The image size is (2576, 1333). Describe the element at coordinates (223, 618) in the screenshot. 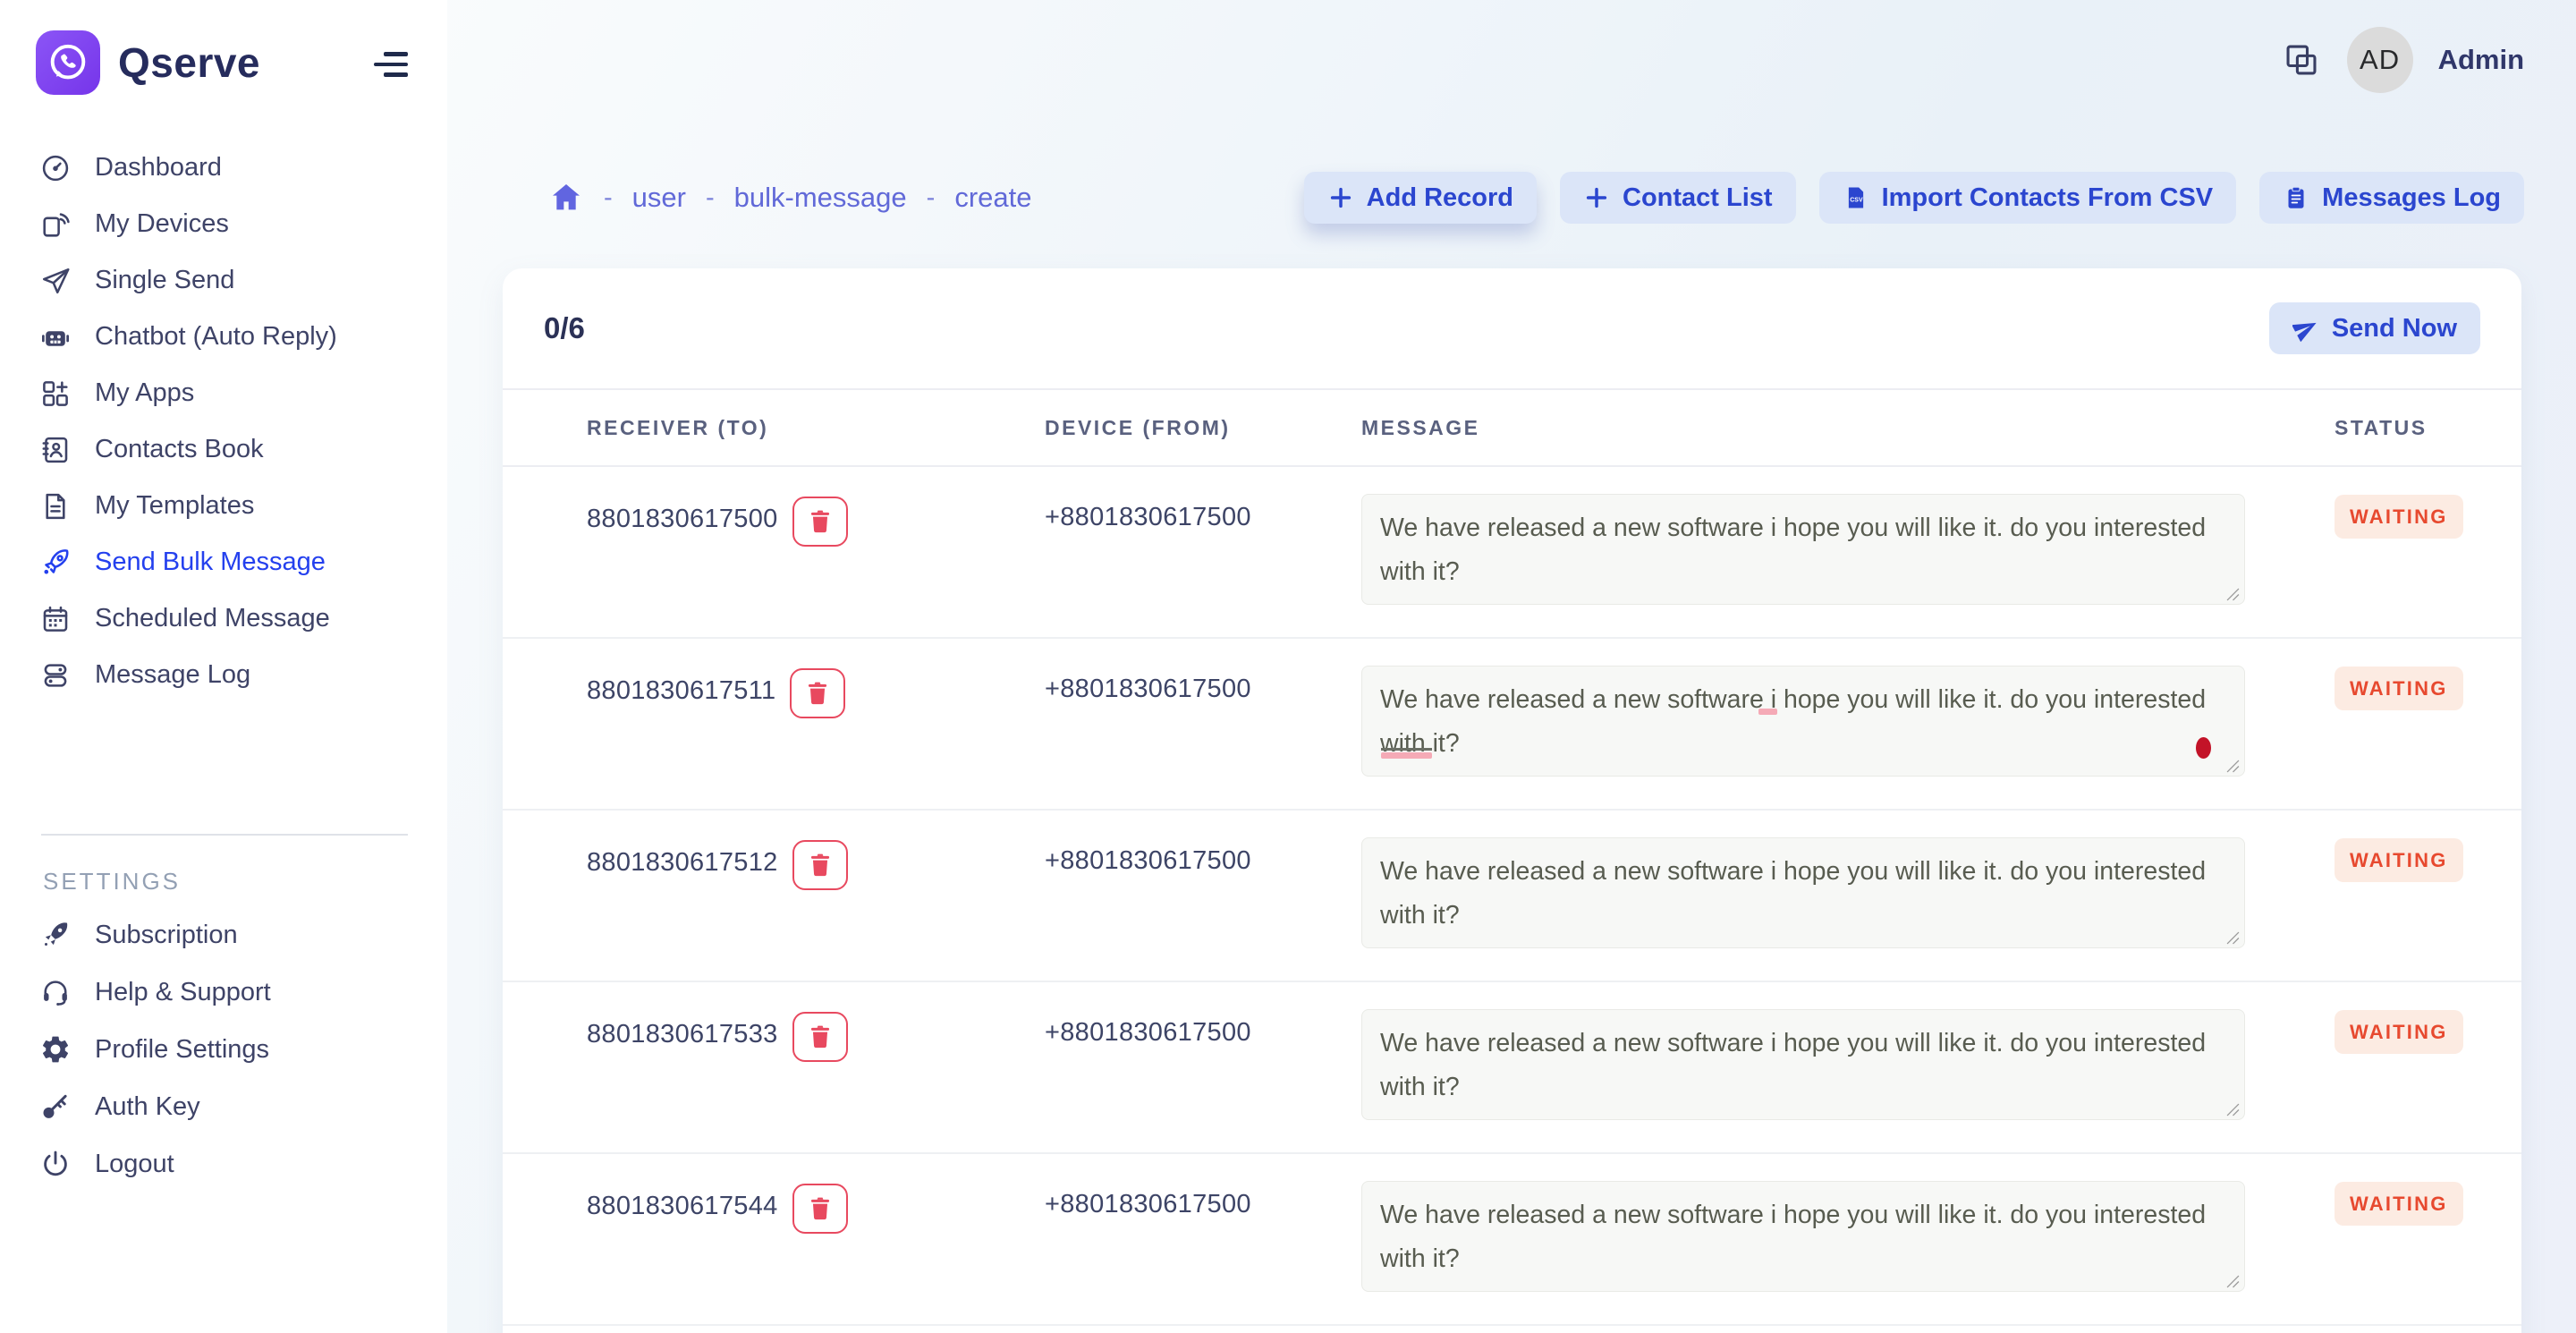

I see `sidebar-item-scheduled-message: Scheduled Message` at that location.